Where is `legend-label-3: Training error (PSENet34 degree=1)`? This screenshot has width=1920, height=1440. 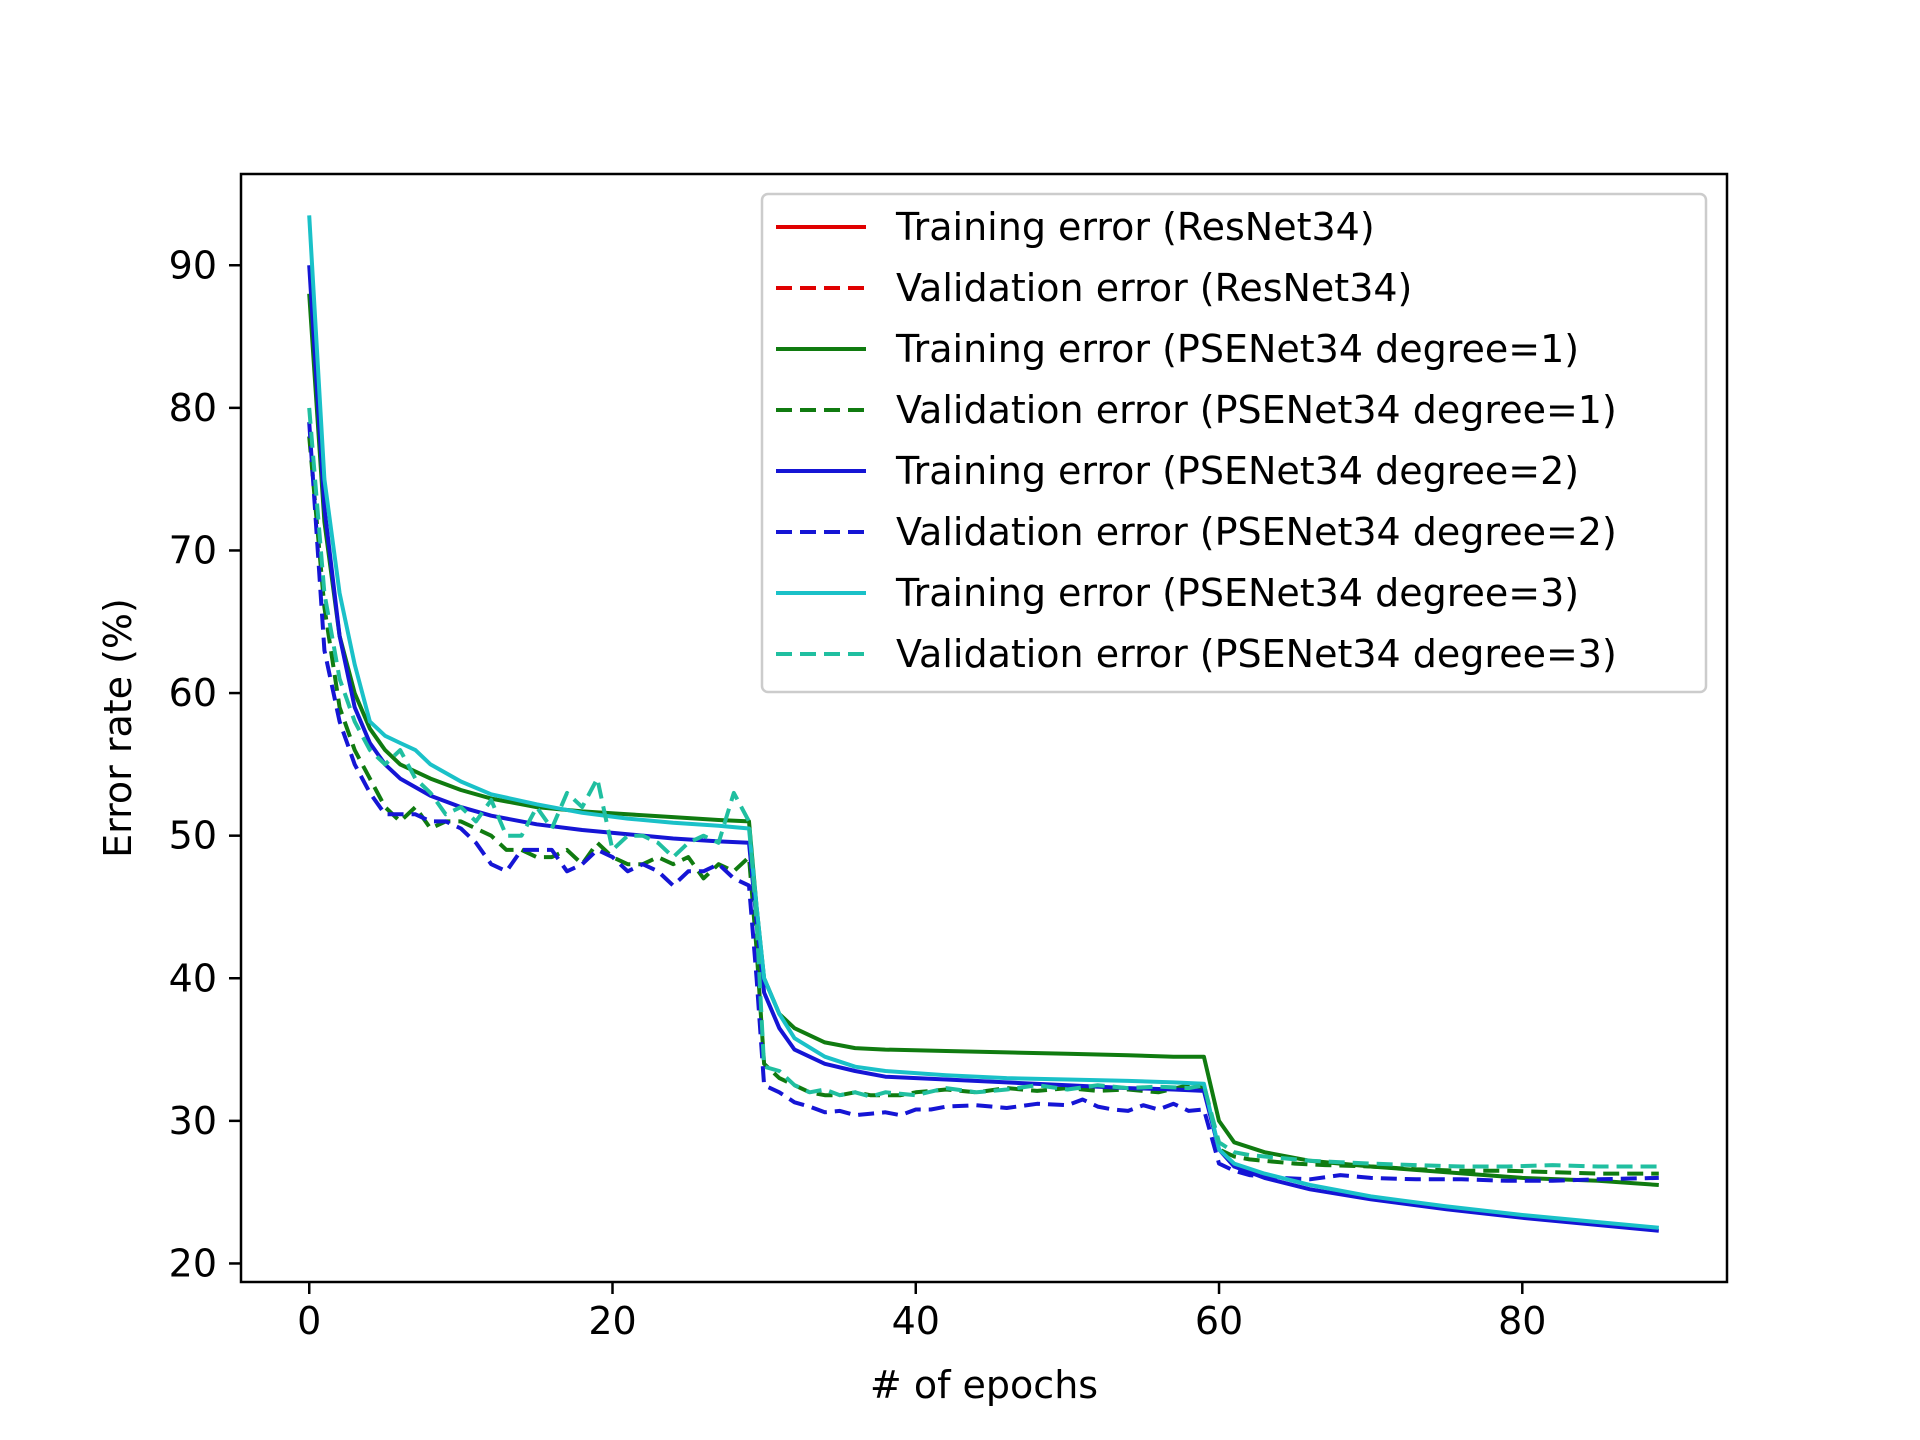 legend-label-3: Training error (PSENet34 degree=1) is located at coordinates (1237, 349).